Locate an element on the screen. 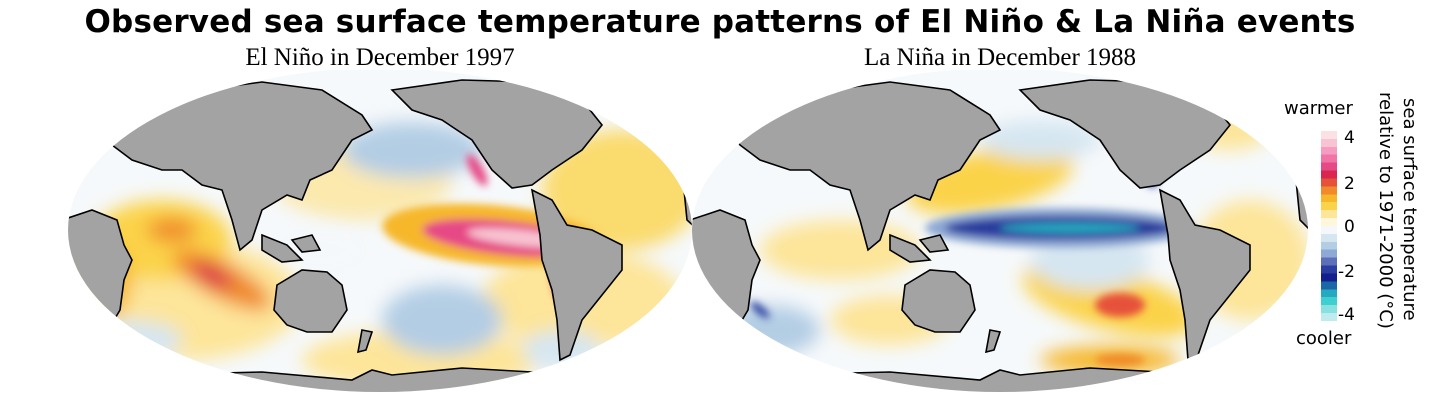 This screenshot has width=1440, height=418. la-nina-map-title: La Niña in December 1988 is located at coordinates (1000, 57).